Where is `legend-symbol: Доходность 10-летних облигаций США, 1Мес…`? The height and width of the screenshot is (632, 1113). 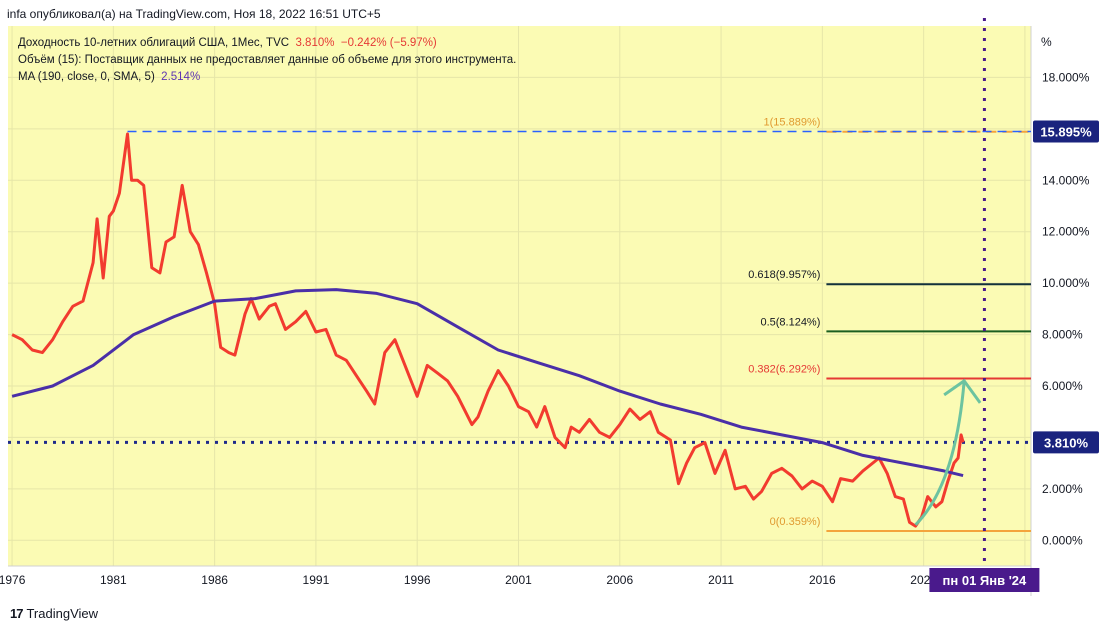
legend-symbol: Доходность 10-летних облигаций США, 1Мес… is located at coordinates (154, 43).